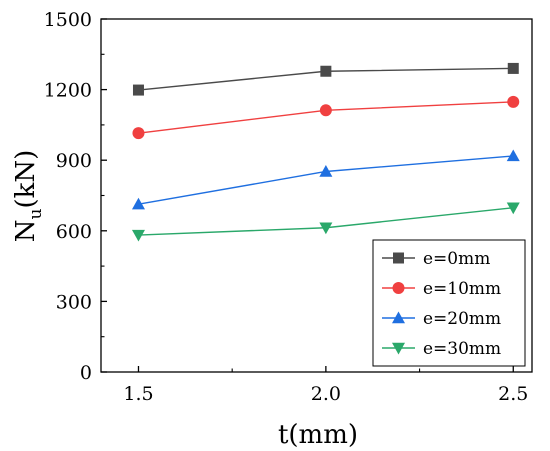 This screenshot has height=451, width=550. I want to click on y-axis-title-base: N, so click(26, 231).